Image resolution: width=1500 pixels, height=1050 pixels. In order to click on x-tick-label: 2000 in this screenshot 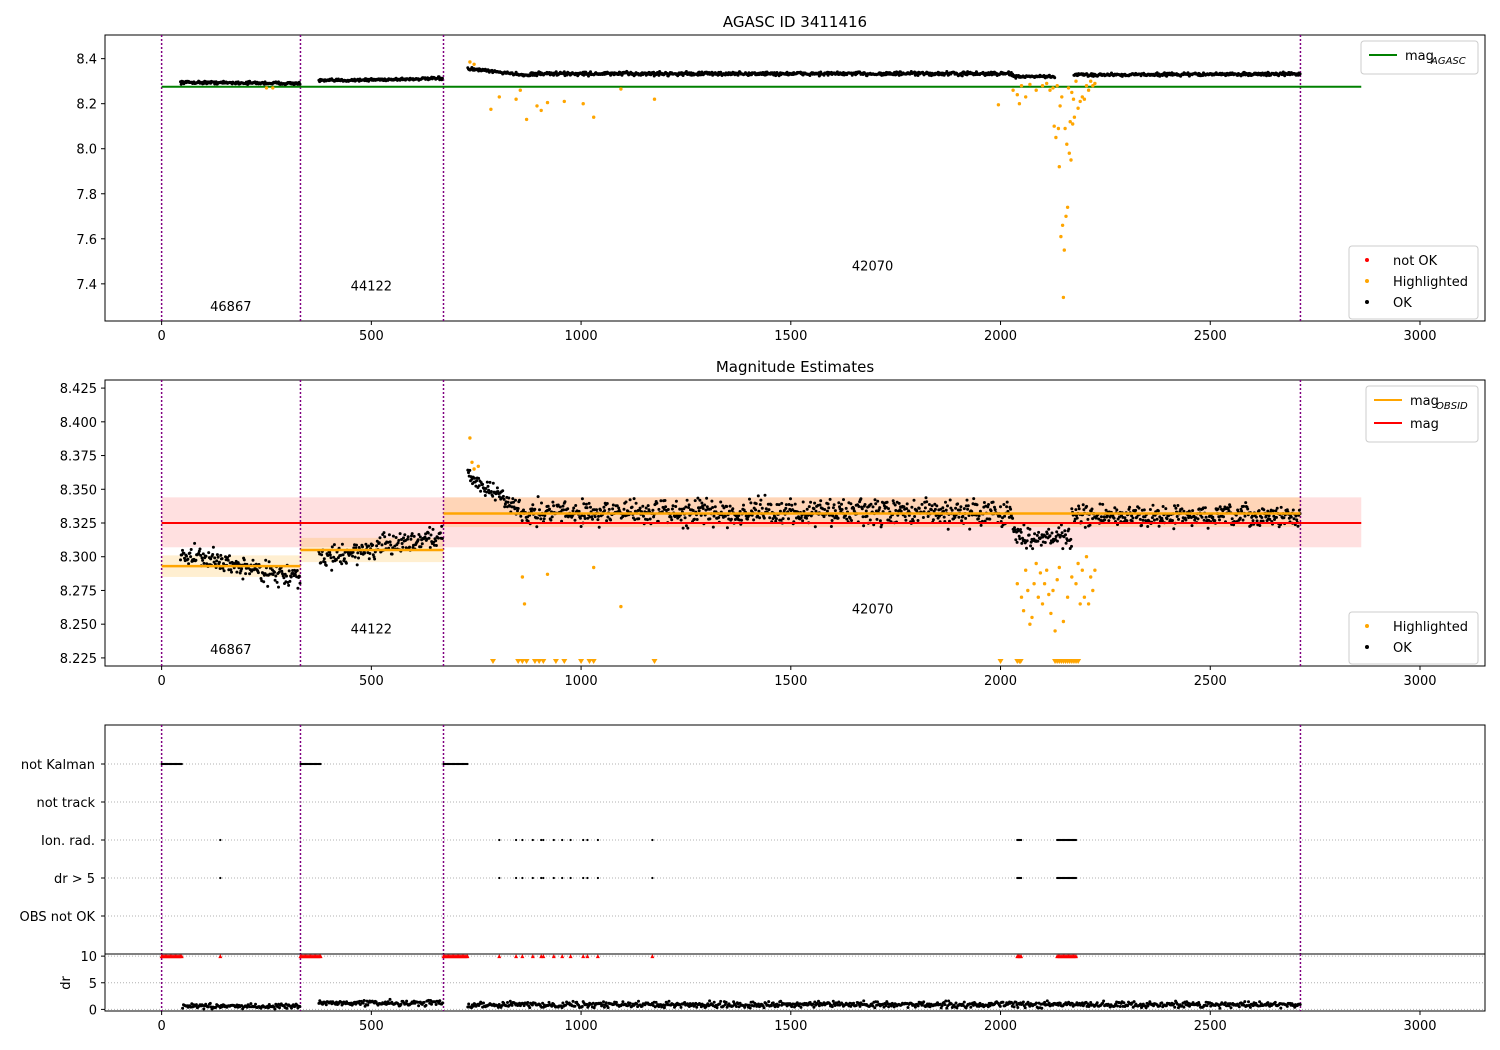, I will do `click(1000, 1026)`.